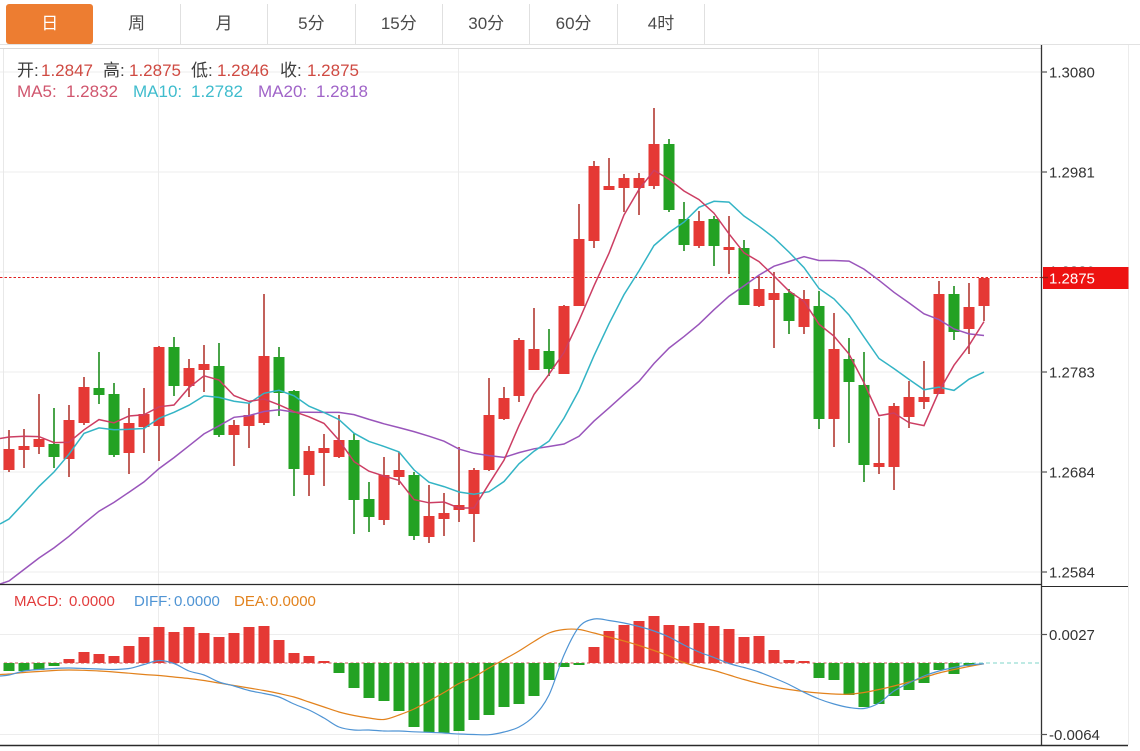 The width and height of the screenshot is (1140, 751). Describe the element at coordinates (38, 601) in the screenshot. I see `svg-text: MACD:` at that location.